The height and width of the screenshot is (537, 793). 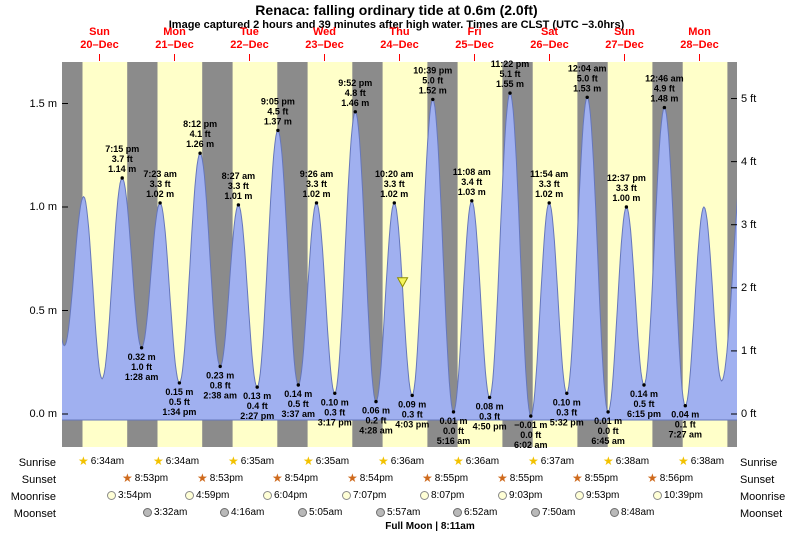 I want to click on y-axis-label-m: 0.5 m, so click(x=43, y=310).